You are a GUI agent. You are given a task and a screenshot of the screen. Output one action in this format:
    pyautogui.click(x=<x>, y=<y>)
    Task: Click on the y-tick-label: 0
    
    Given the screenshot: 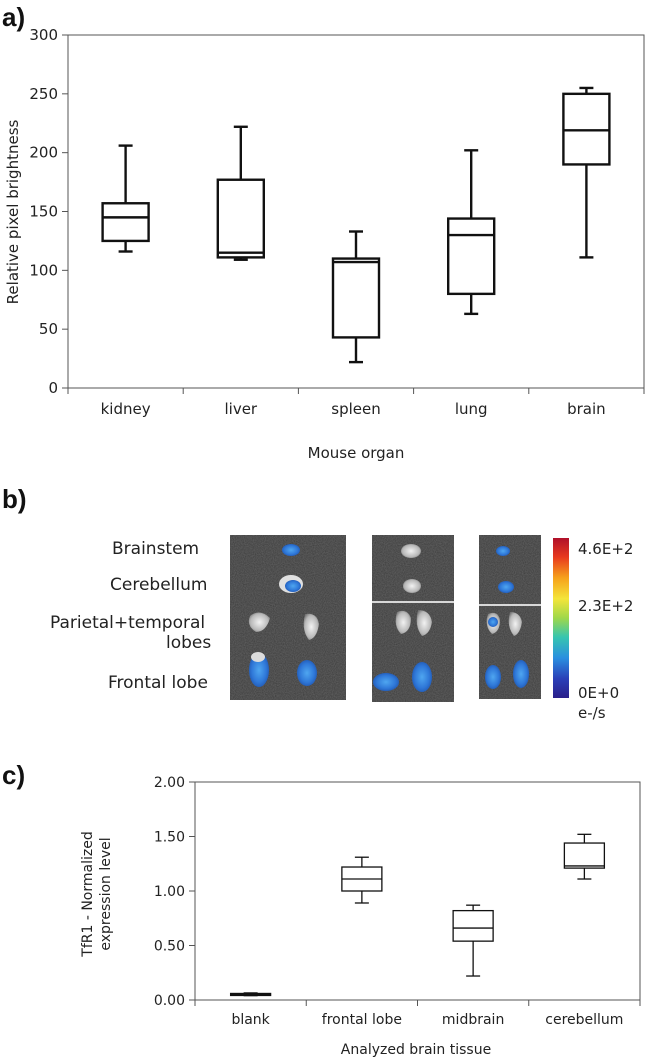 What is the action you would take?
    pyautogui.click(x=53, y=388)
    